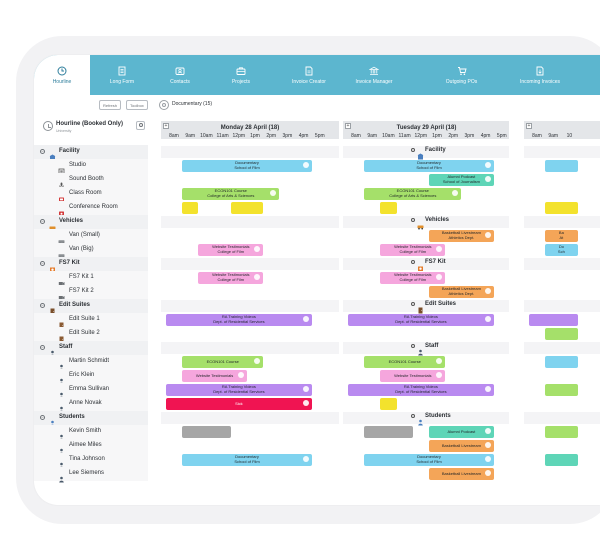 This screenshot has width=600, height=551. Describe the element at coordinates (374, 75) in the screenshot. I see `nav-tab-invoice-manager: Invoice Manager` at that location.